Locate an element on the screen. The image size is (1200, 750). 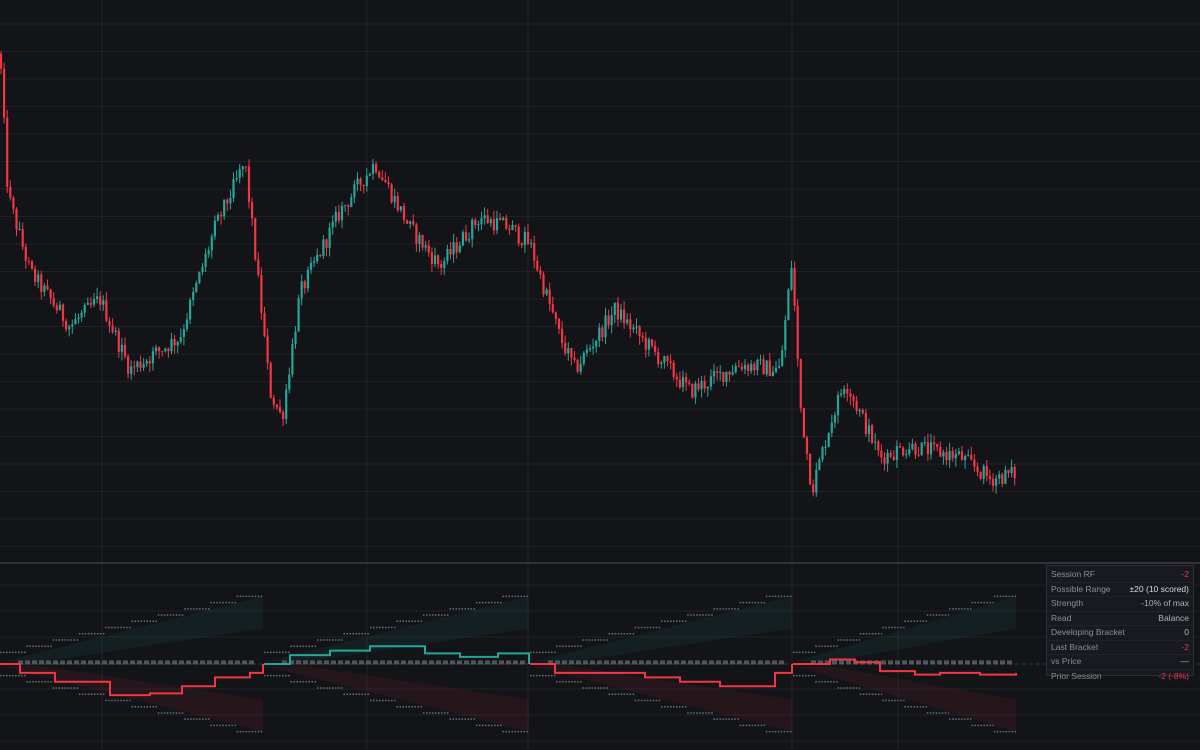
info-value: -10% of max is located at coordinates (1165, 603).